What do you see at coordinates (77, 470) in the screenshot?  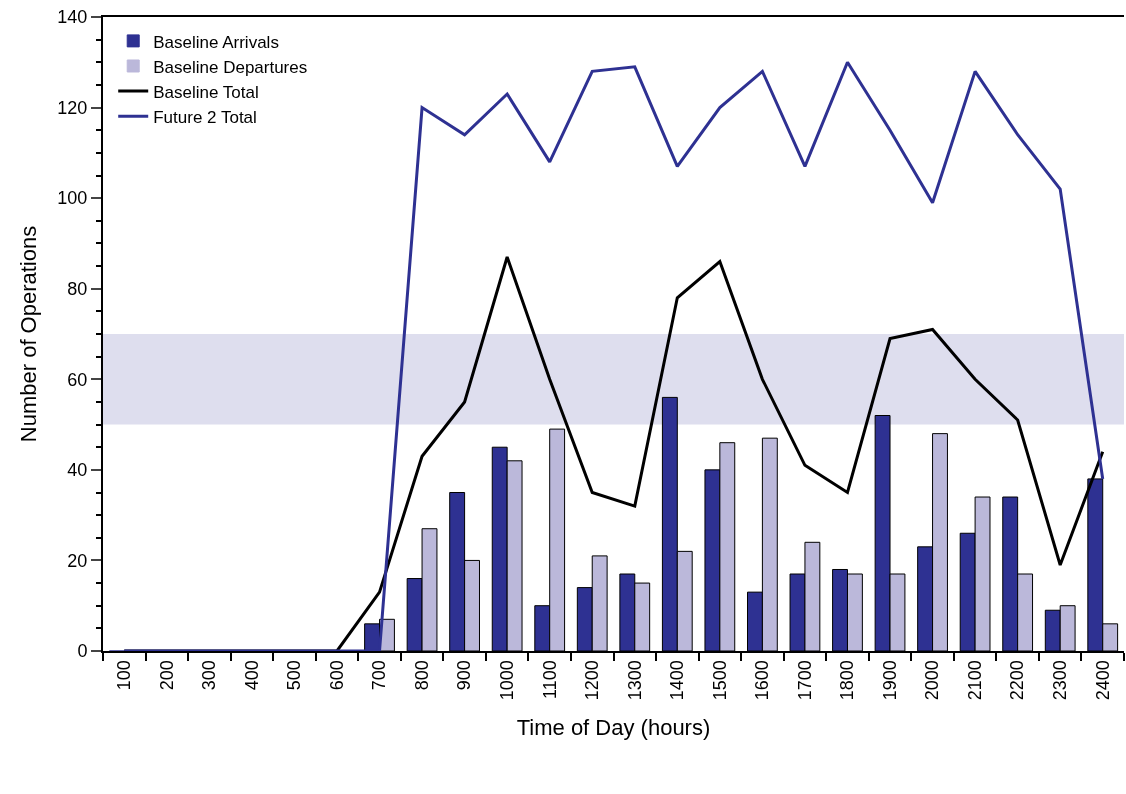 I see `y-tick-label: 40` at bounding box center [77, 470].